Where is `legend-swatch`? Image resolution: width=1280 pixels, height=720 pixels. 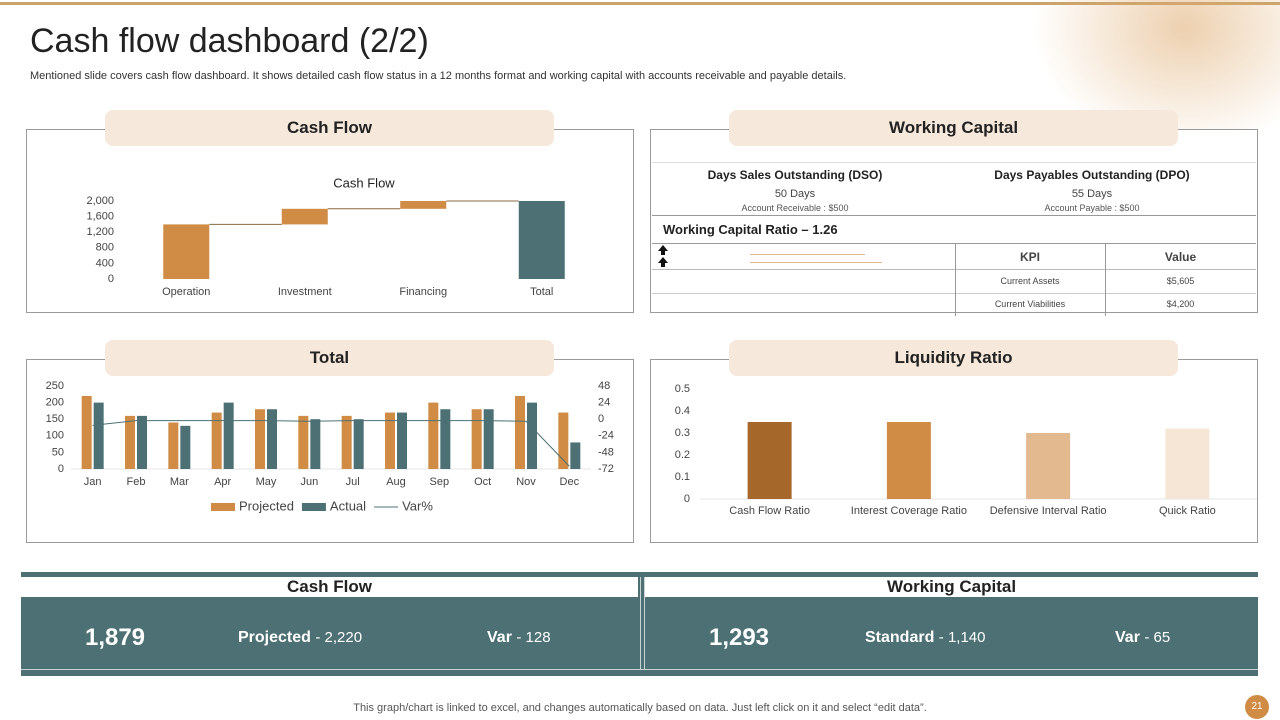 legend-swatch is located at coordinates (223, 507).